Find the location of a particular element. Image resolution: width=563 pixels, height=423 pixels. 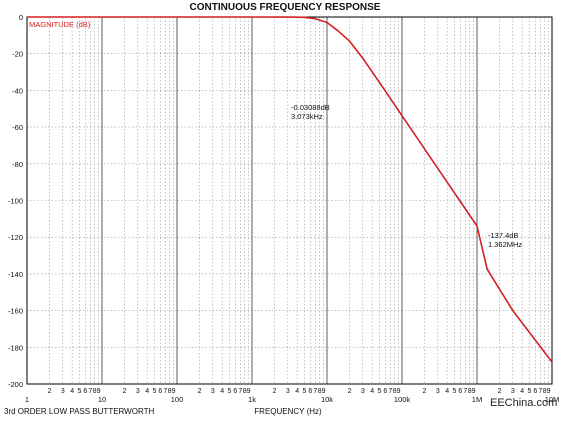

x-decade-label: 10k is located at coordinates (327, 399).